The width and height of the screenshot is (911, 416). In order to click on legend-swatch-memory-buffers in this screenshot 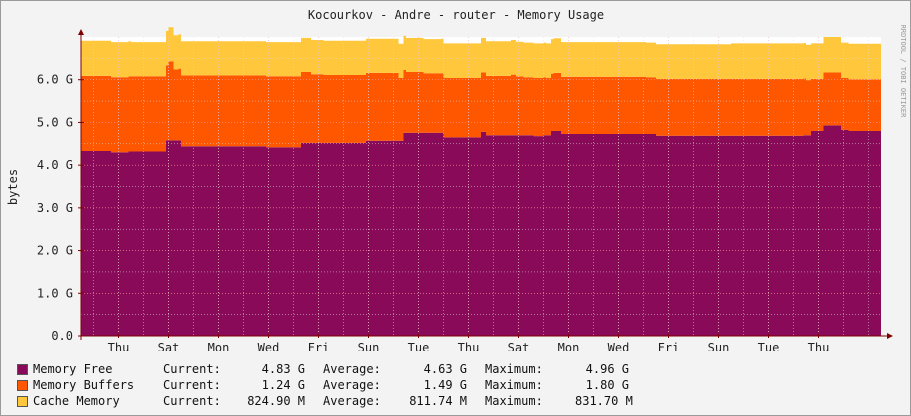, I will do `click(22, 385)`.